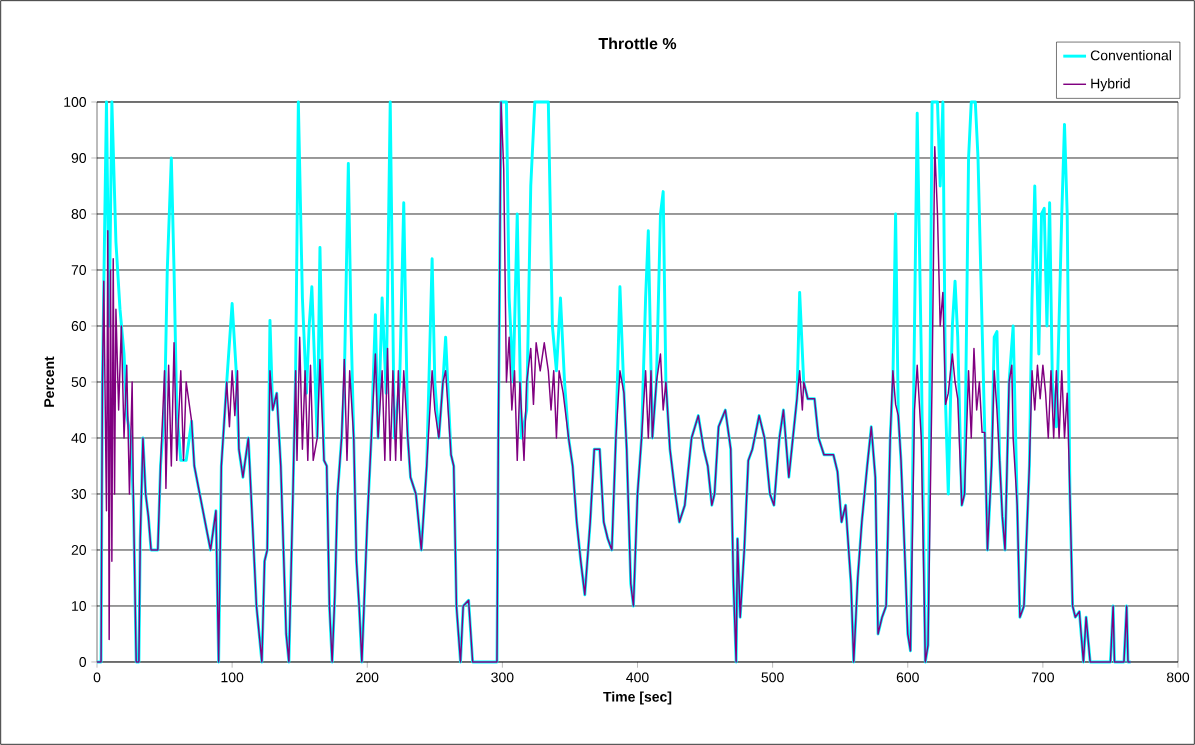  What do you see at coordinates (1110, 85) in the screenshot?
I see `legend-label: Hybrid` at bounding box center [1110, 85].